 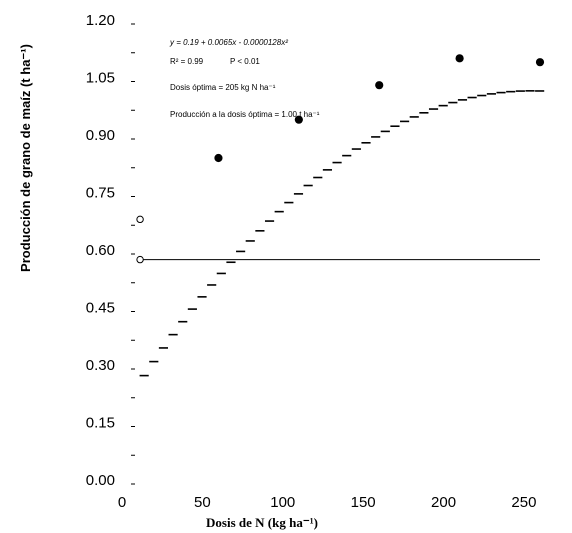 I want to click on x-tick-label: 0, so click(x=122, y=502).